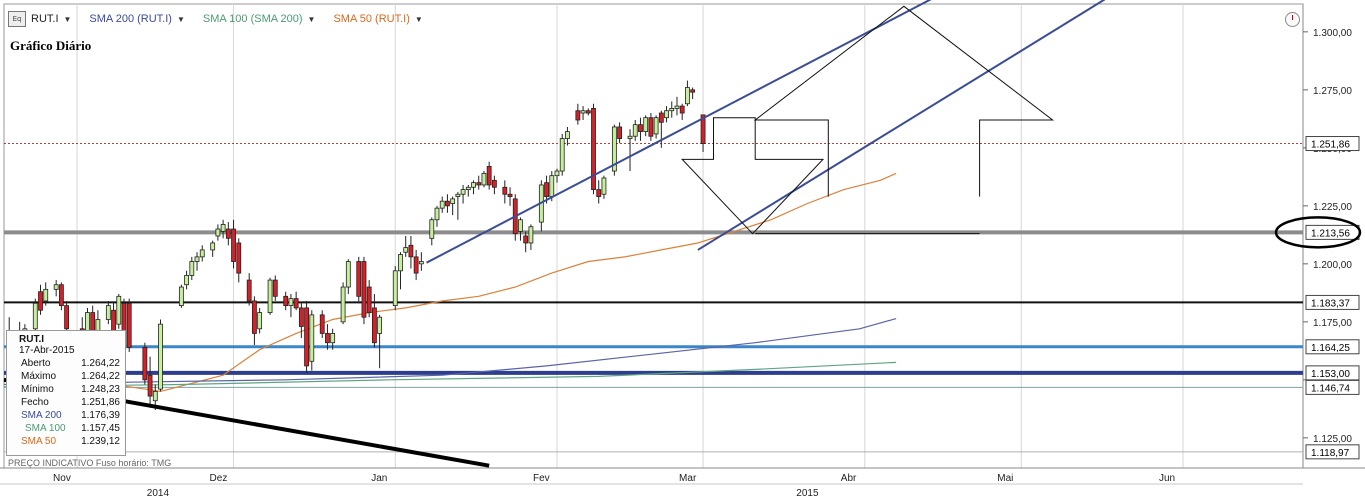 The height and width of the screenshot is (499, 1365). I want to click on y-tick-label: 1.275,00, so click(1332, 91).